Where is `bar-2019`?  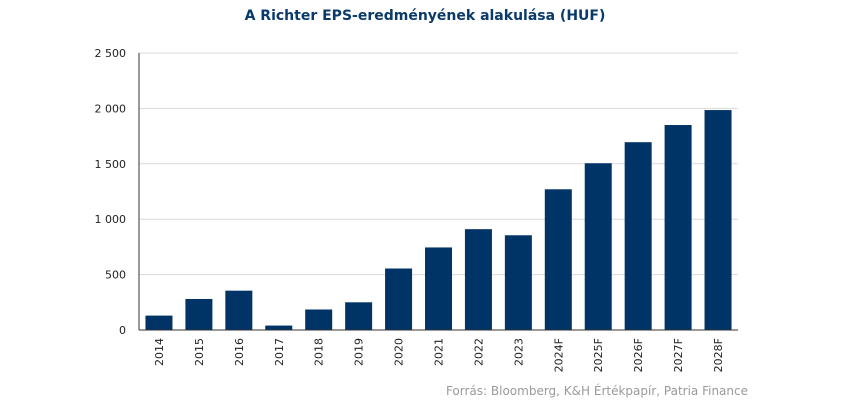 bar-2019 is located at coordinates (359, 316).